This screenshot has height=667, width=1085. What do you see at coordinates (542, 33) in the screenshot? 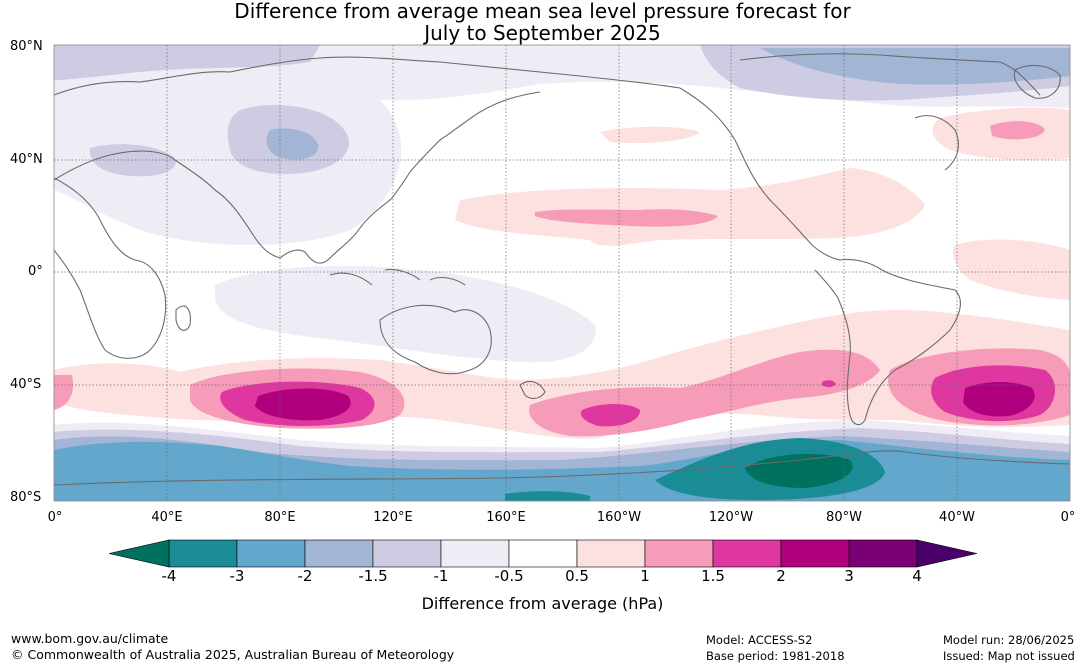
I see `title-line-2: July to September 2025` at bounding box center [542, 33].